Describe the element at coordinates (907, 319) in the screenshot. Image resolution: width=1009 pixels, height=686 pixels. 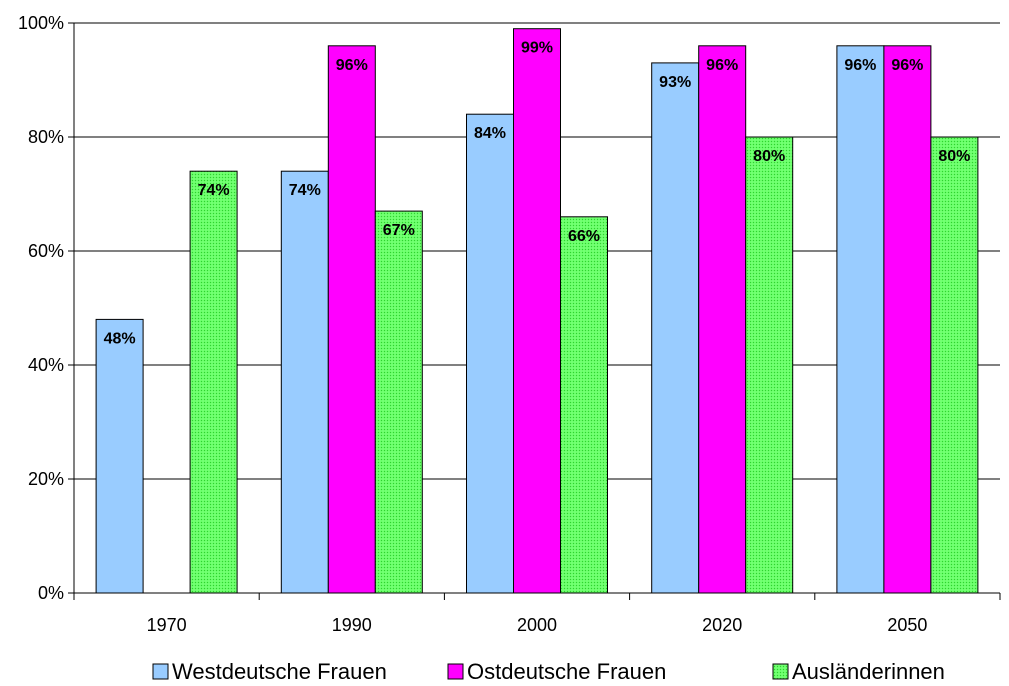
I see `bar-ostdeutsche-frauen-2050` at that location.